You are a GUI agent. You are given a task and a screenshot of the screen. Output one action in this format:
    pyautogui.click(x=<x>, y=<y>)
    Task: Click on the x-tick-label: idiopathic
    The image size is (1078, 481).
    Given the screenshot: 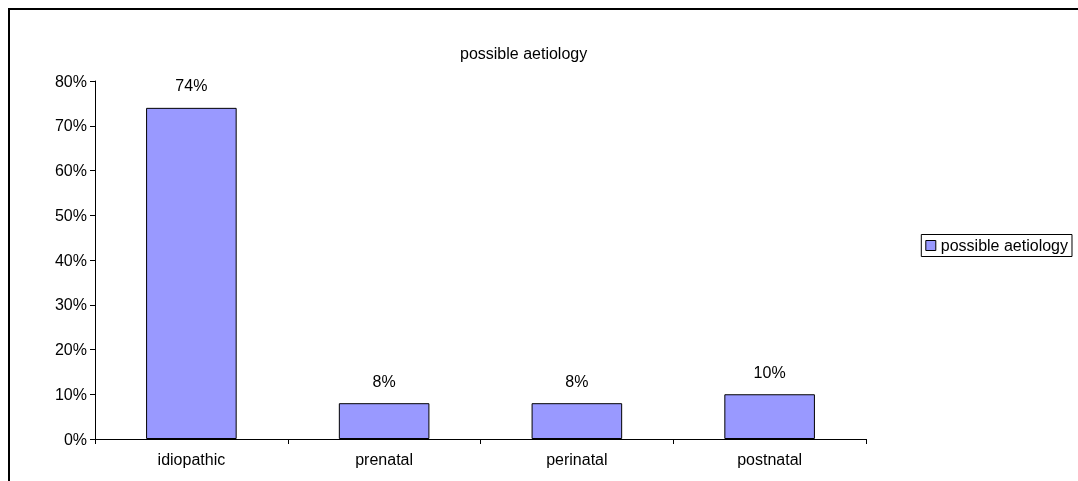 What is the action you would take?
    pyautogui.click(x=191, y=459)
    